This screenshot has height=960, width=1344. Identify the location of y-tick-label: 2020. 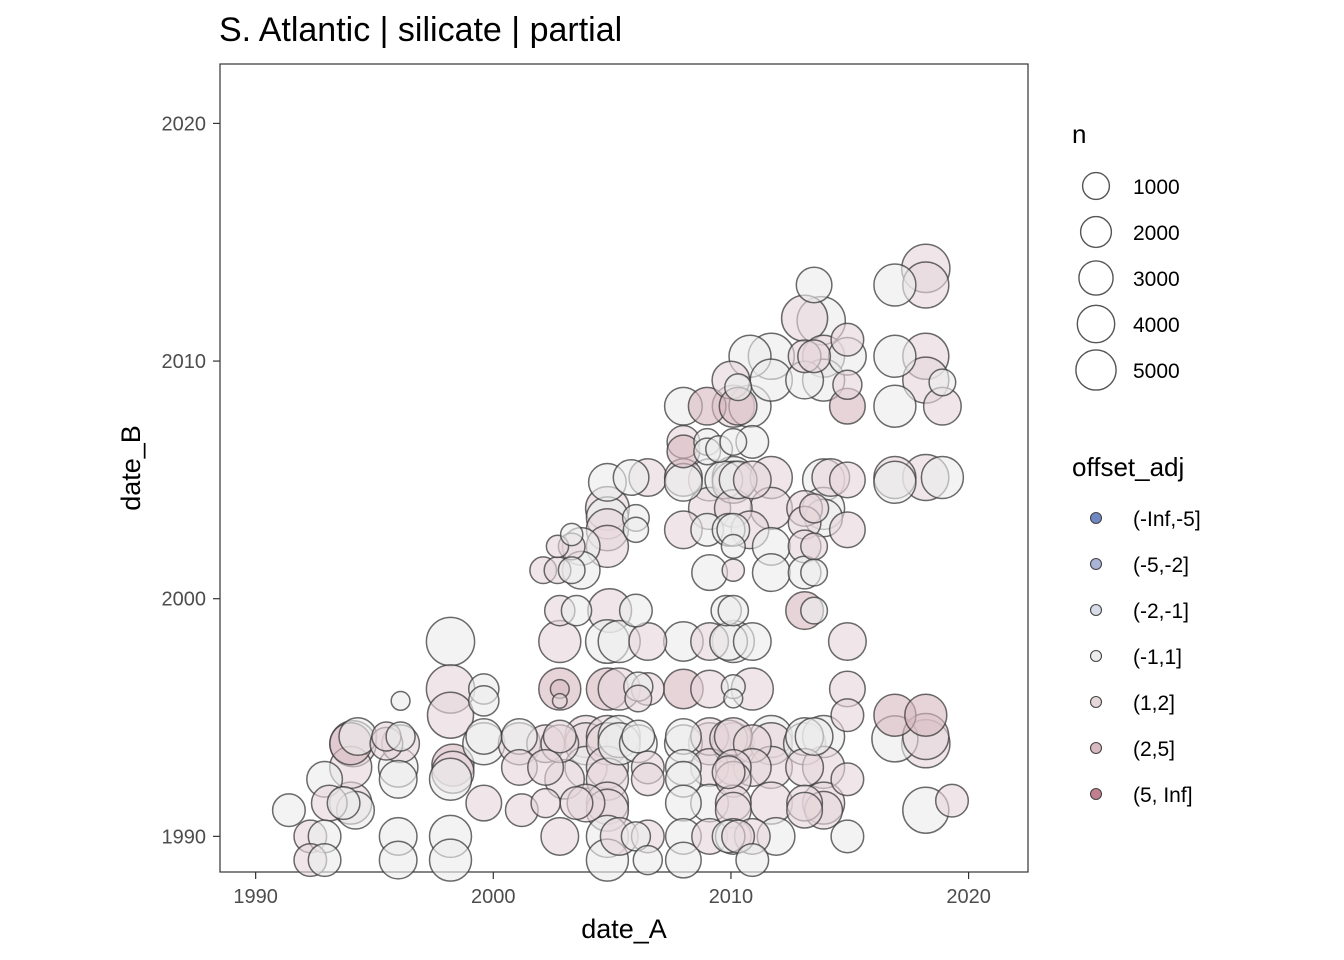
(184, 124).